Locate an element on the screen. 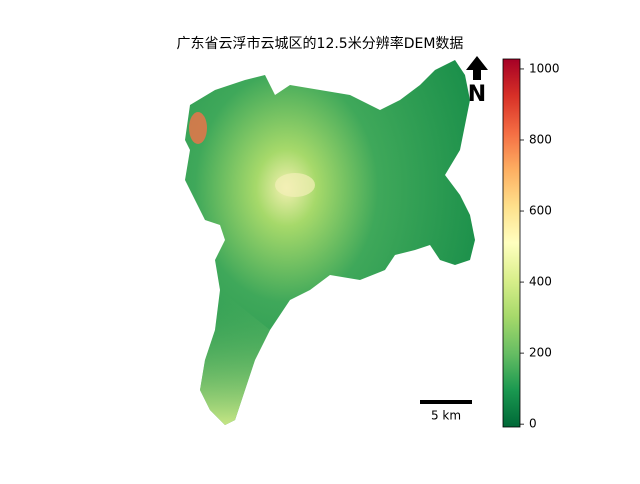 The width and height of the screenshot is (640, 484). colorbar: 0 200 400 600 800 1000 is located at coordinates (531, 244).